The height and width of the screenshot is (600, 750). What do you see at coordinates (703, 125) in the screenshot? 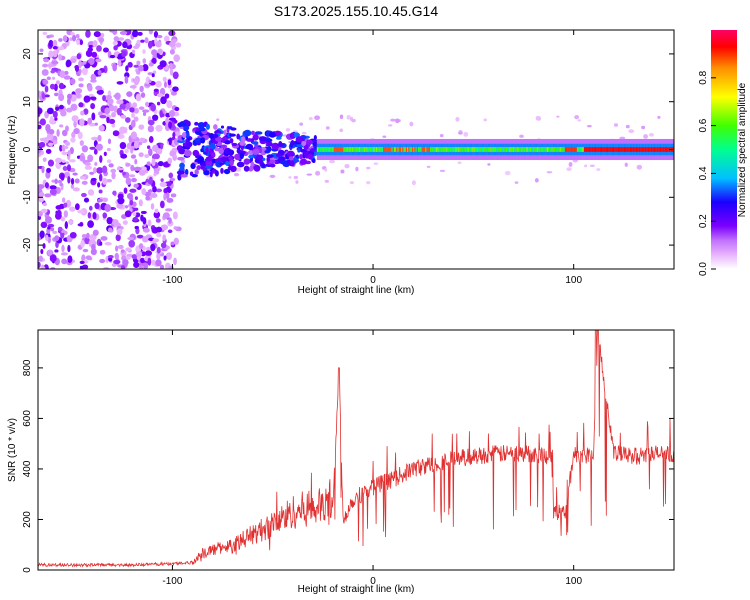
I see `colorbar-tick-label: 0.6` at bounding box center [703, 125].